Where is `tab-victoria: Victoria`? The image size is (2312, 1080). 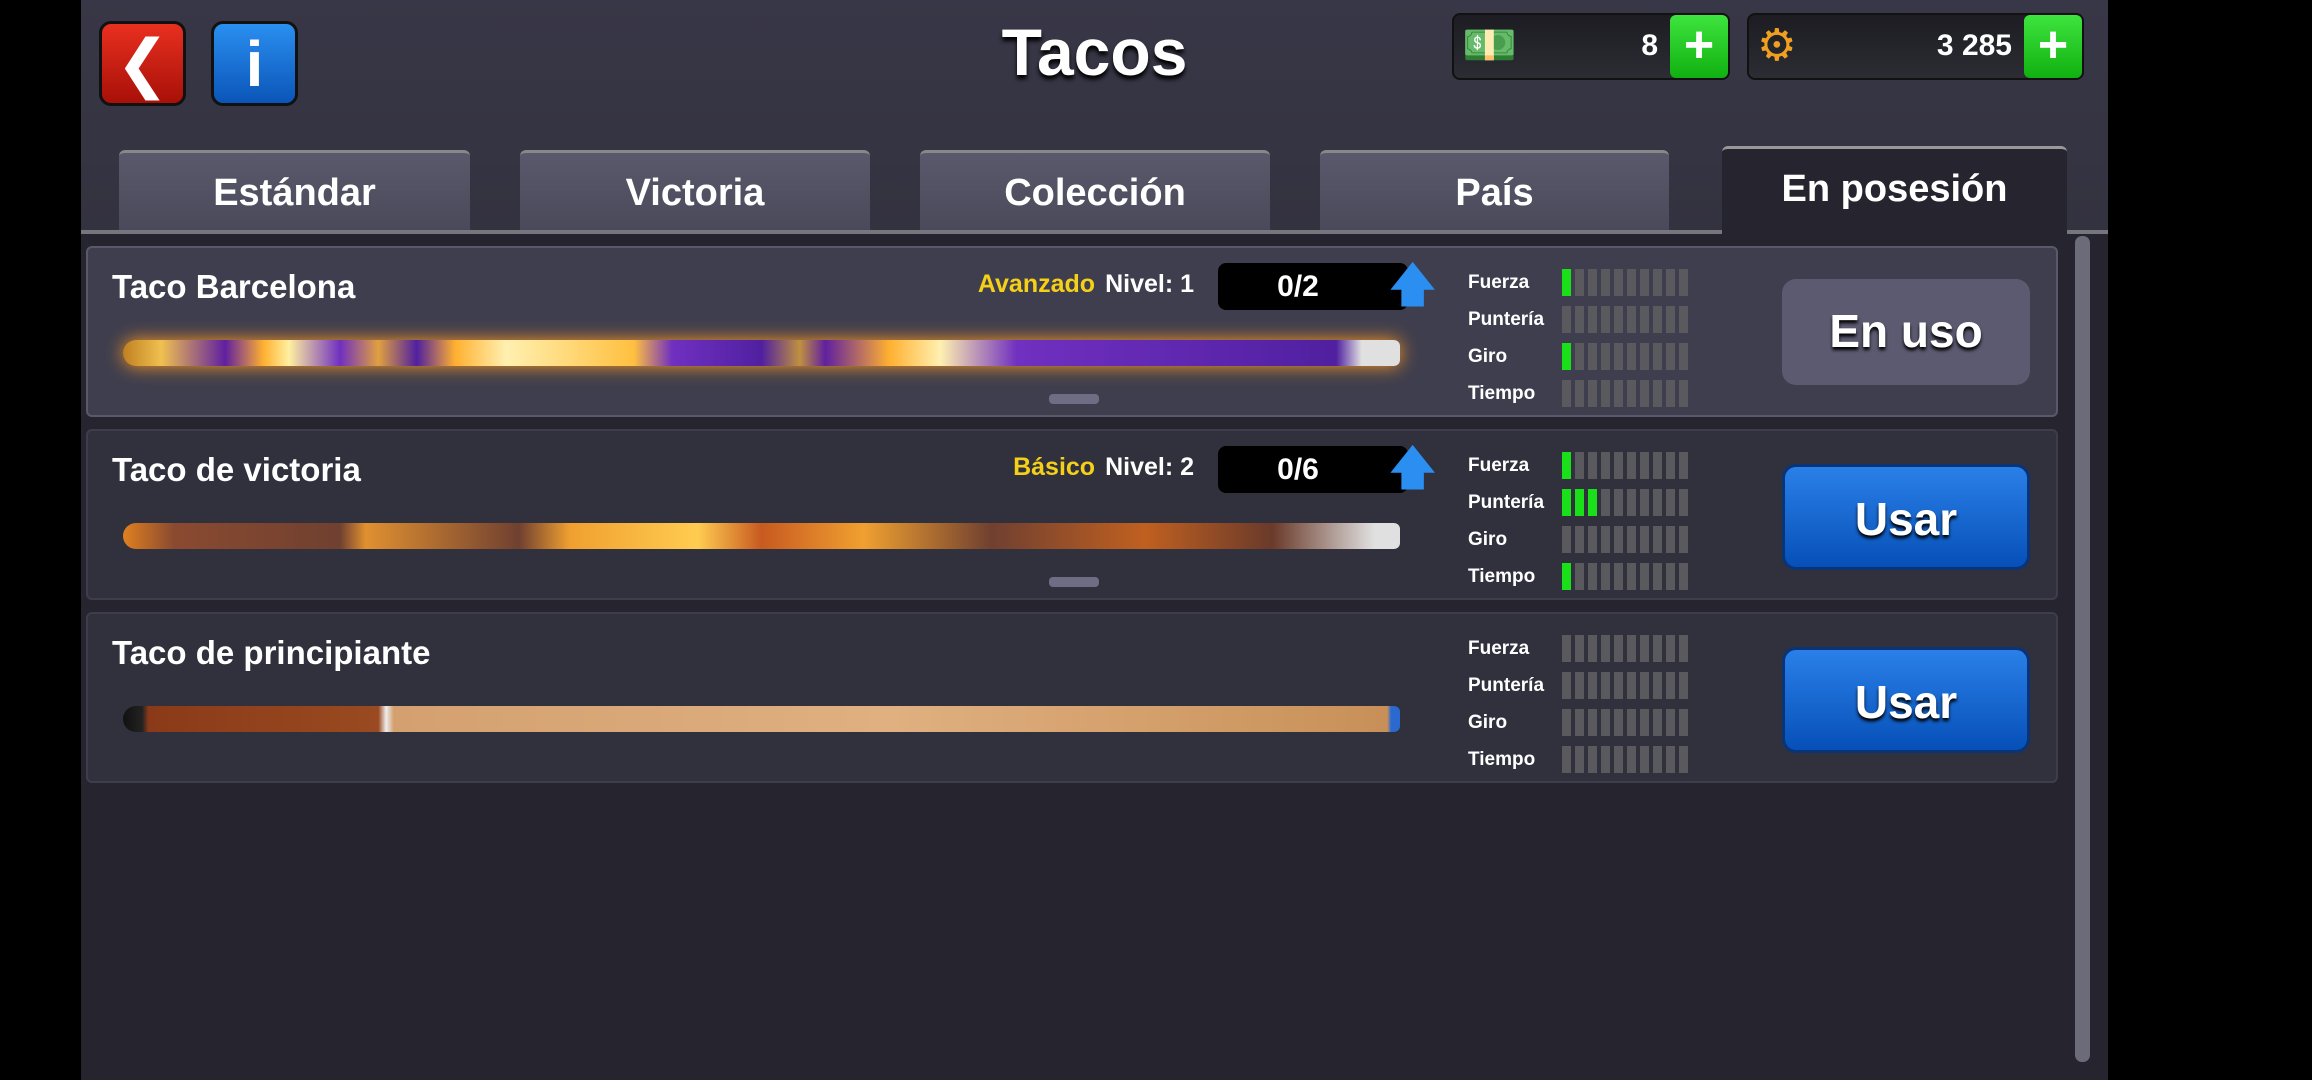 tab-victoria: Victoria is located at coordinates (695, 191).